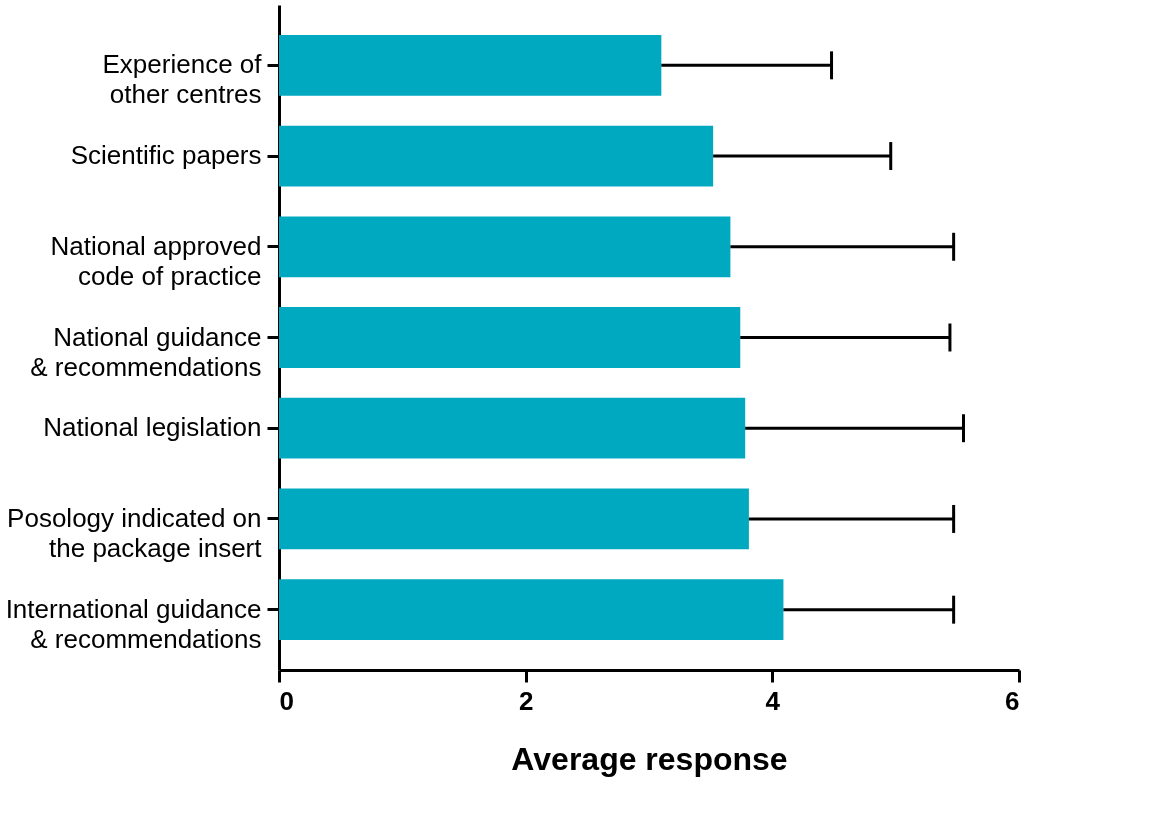 Image resolution: width=1161 pixels, height=826 pixels. What do you see at coordinates (152, 427) in the screenshot?
I see `y-tick-label: National legislation` at bounding box center [152, 427].